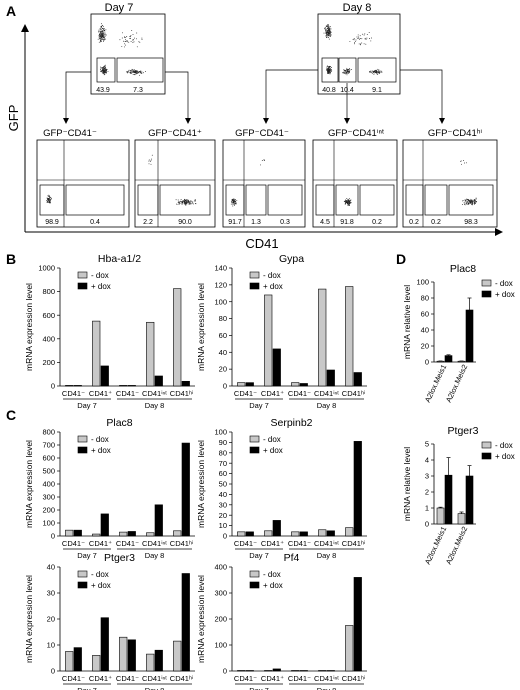 The image size is (520, 690). I want to click on day8-gate-hi, so click(377, 70).